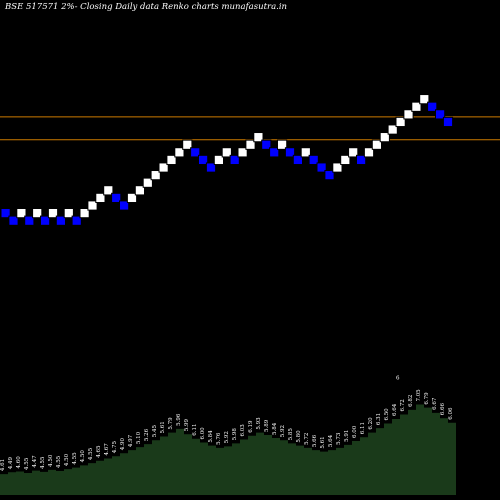 The width and height of the screenshot is (500, 500). Describe the element at coordinates (235, 434) in the screenshot. I see `volume-label: 5.98` at that location.